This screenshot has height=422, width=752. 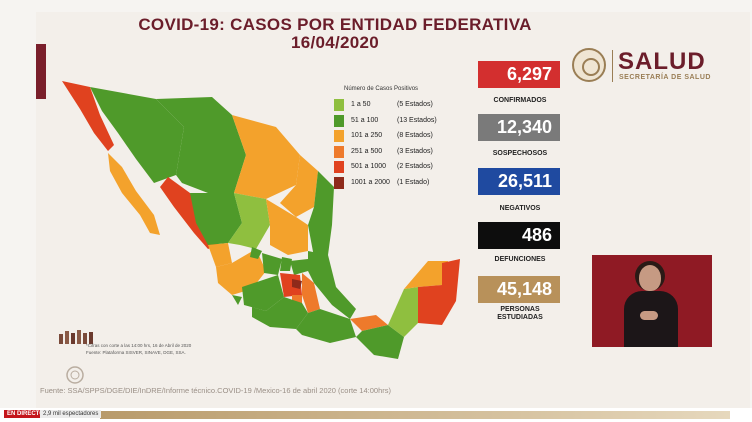 I want to click on state-cdmx, so click(x=297, y=284).